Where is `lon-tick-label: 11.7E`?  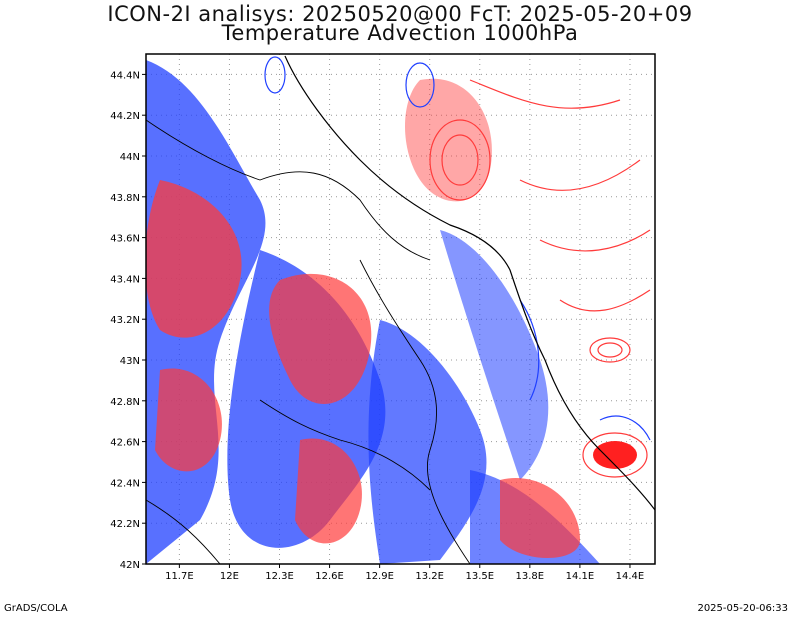
lon-tick-label: 11.7E is located at coordinates (179, 576).